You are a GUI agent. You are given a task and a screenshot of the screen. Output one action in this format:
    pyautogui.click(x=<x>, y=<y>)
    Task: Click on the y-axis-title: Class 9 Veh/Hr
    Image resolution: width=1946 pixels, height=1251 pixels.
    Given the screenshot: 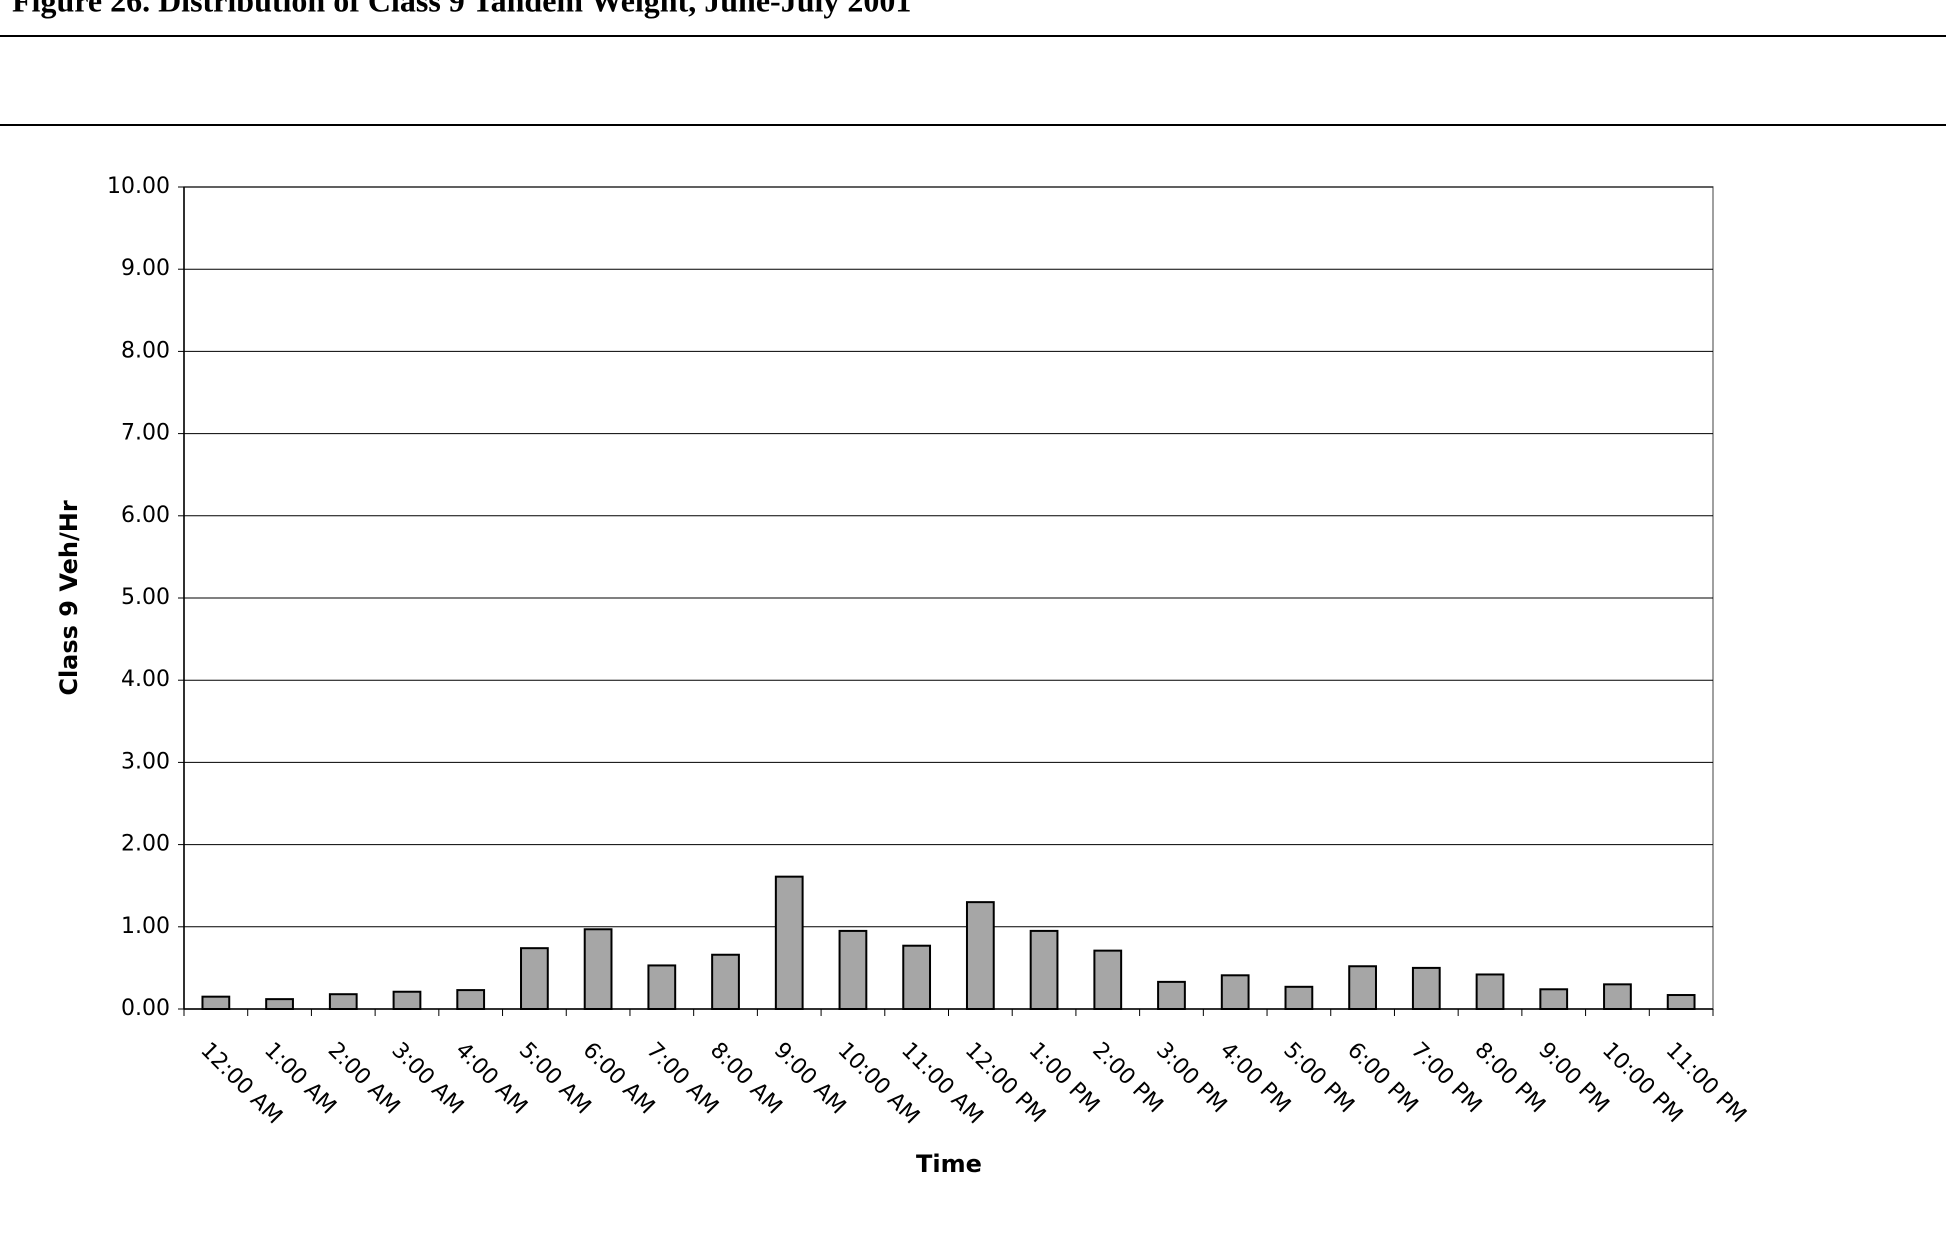 What is the action you would take?
    pyautogui.click(x=69, y=597)
    